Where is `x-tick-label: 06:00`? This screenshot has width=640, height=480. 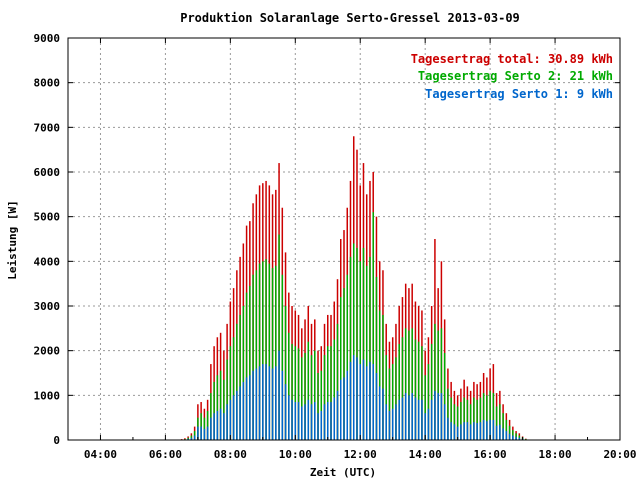
x-tick-label: 06:00 is located at coordinates (165, 454).